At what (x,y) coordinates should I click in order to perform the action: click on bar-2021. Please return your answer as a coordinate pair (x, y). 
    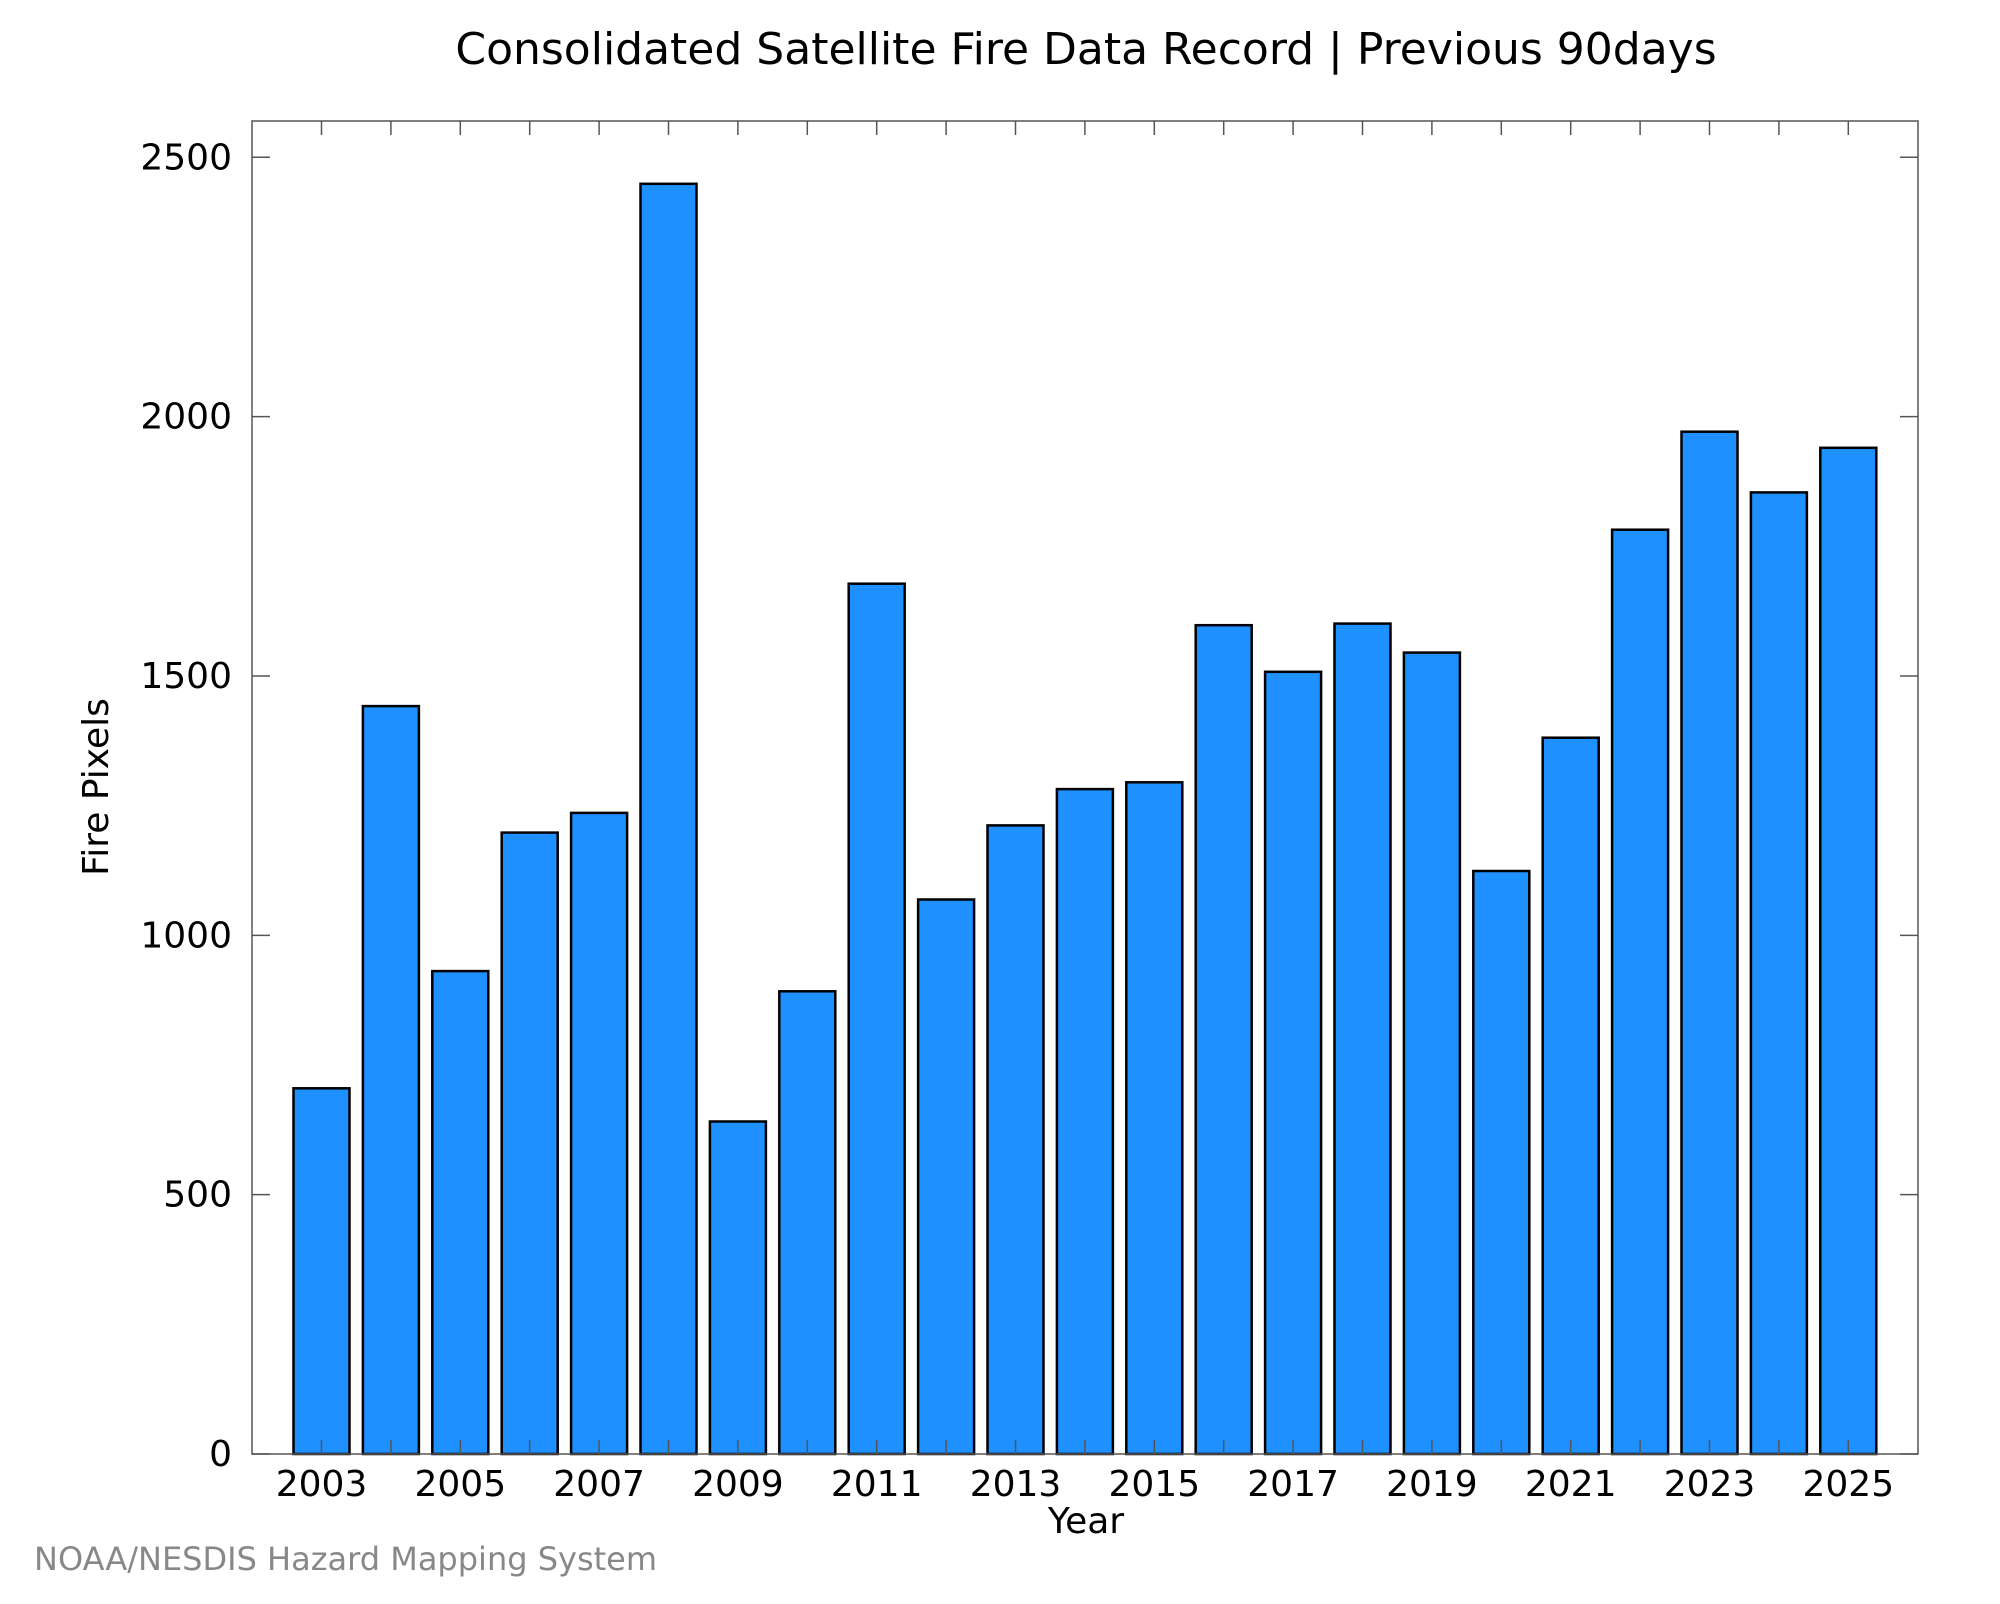
    Looking at the image, I should click on (1570, 1096).